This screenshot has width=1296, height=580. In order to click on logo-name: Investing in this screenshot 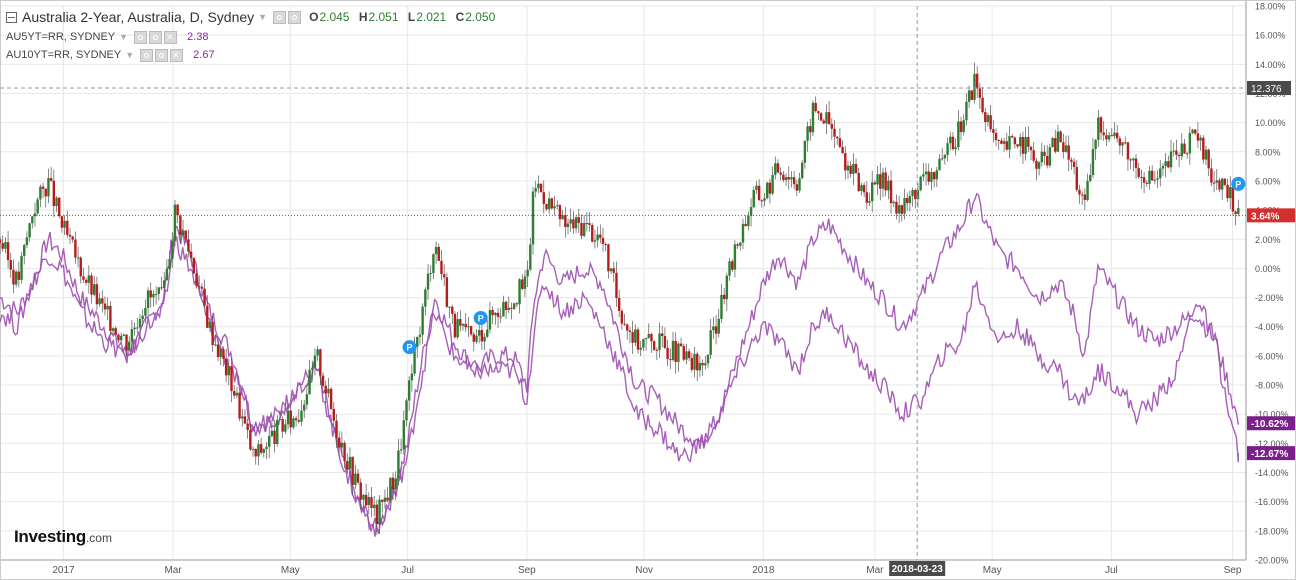, I will do `click(50, 536)`.